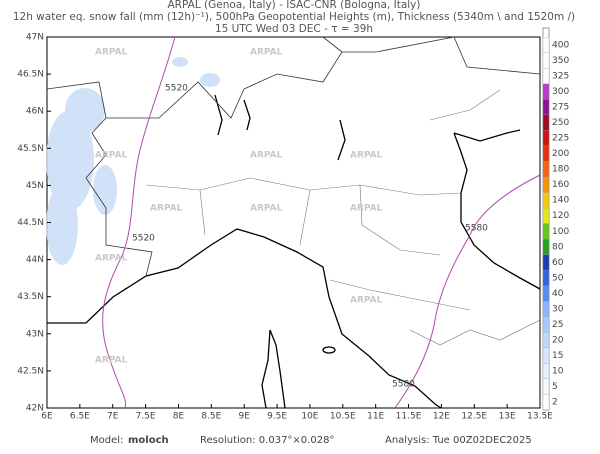  What do you see at coordinates (560, 154) in the screenshot?
I see `colorbar-label: 200` at bounding box center [560, 154].